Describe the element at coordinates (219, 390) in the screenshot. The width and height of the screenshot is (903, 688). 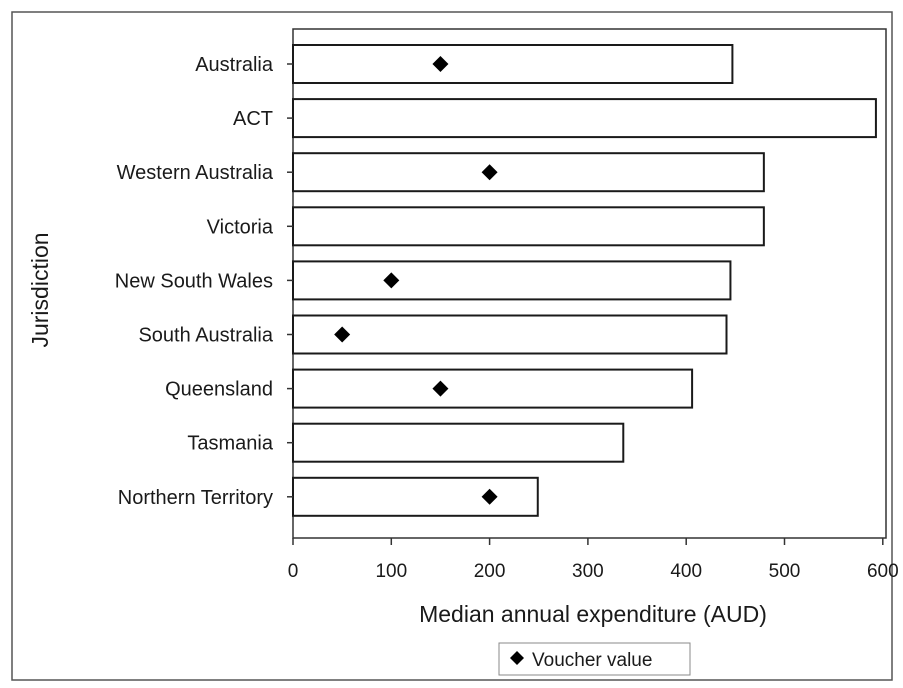
I see `y-tick-label: Queensland` at that location.